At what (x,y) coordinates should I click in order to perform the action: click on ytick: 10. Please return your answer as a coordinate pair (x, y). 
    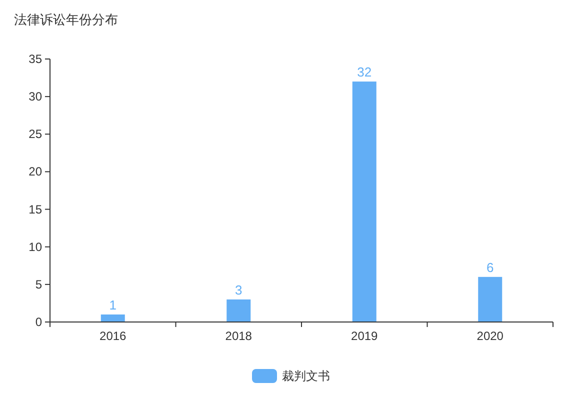
    Looking at the image, I should click on (35, 247).